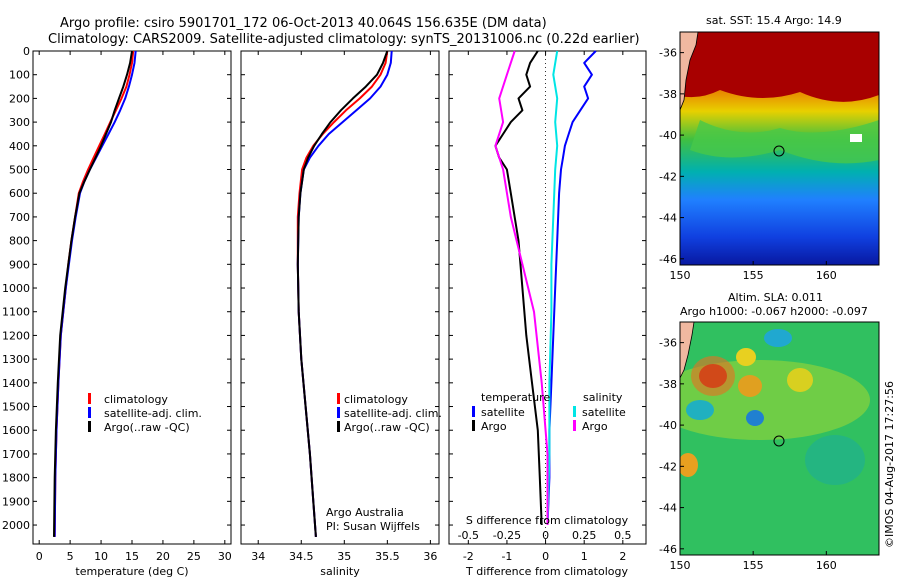 This screenshot has width=900, height=580. What do you see at coordinates (16, 525) in the screenshot?
I see `y-tick-label: 2000` at bounding box center [16, 525].